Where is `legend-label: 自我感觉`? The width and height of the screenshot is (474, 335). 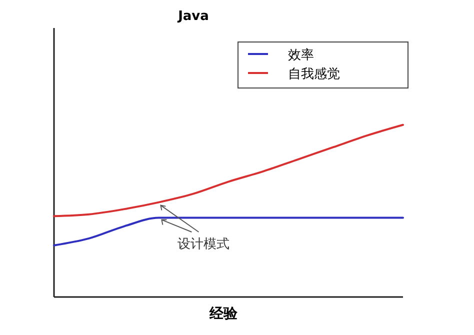 legend-label: 自我感觉 is located at coordinates (314, 74).